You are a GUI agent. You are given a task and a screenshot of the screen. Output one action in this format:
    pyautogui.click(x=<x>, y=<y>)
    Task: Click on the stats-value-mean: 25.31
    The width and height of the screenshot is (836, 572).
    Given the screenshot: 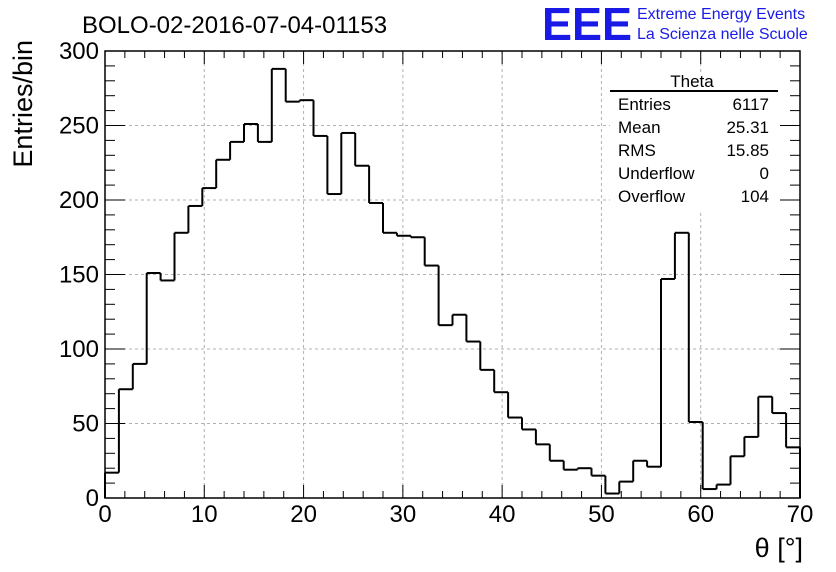 What is the action you would take?
    pyautogui.click(x=747, y=127)
    